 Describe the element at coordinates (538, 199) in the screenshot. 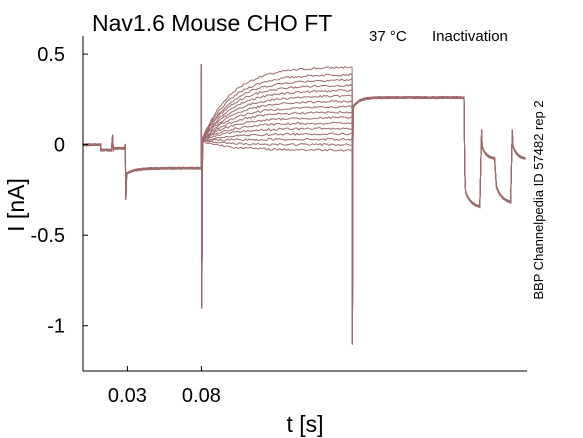

I see `side-note: BBP Channelpedia ID 57482 rep 2` at that location.